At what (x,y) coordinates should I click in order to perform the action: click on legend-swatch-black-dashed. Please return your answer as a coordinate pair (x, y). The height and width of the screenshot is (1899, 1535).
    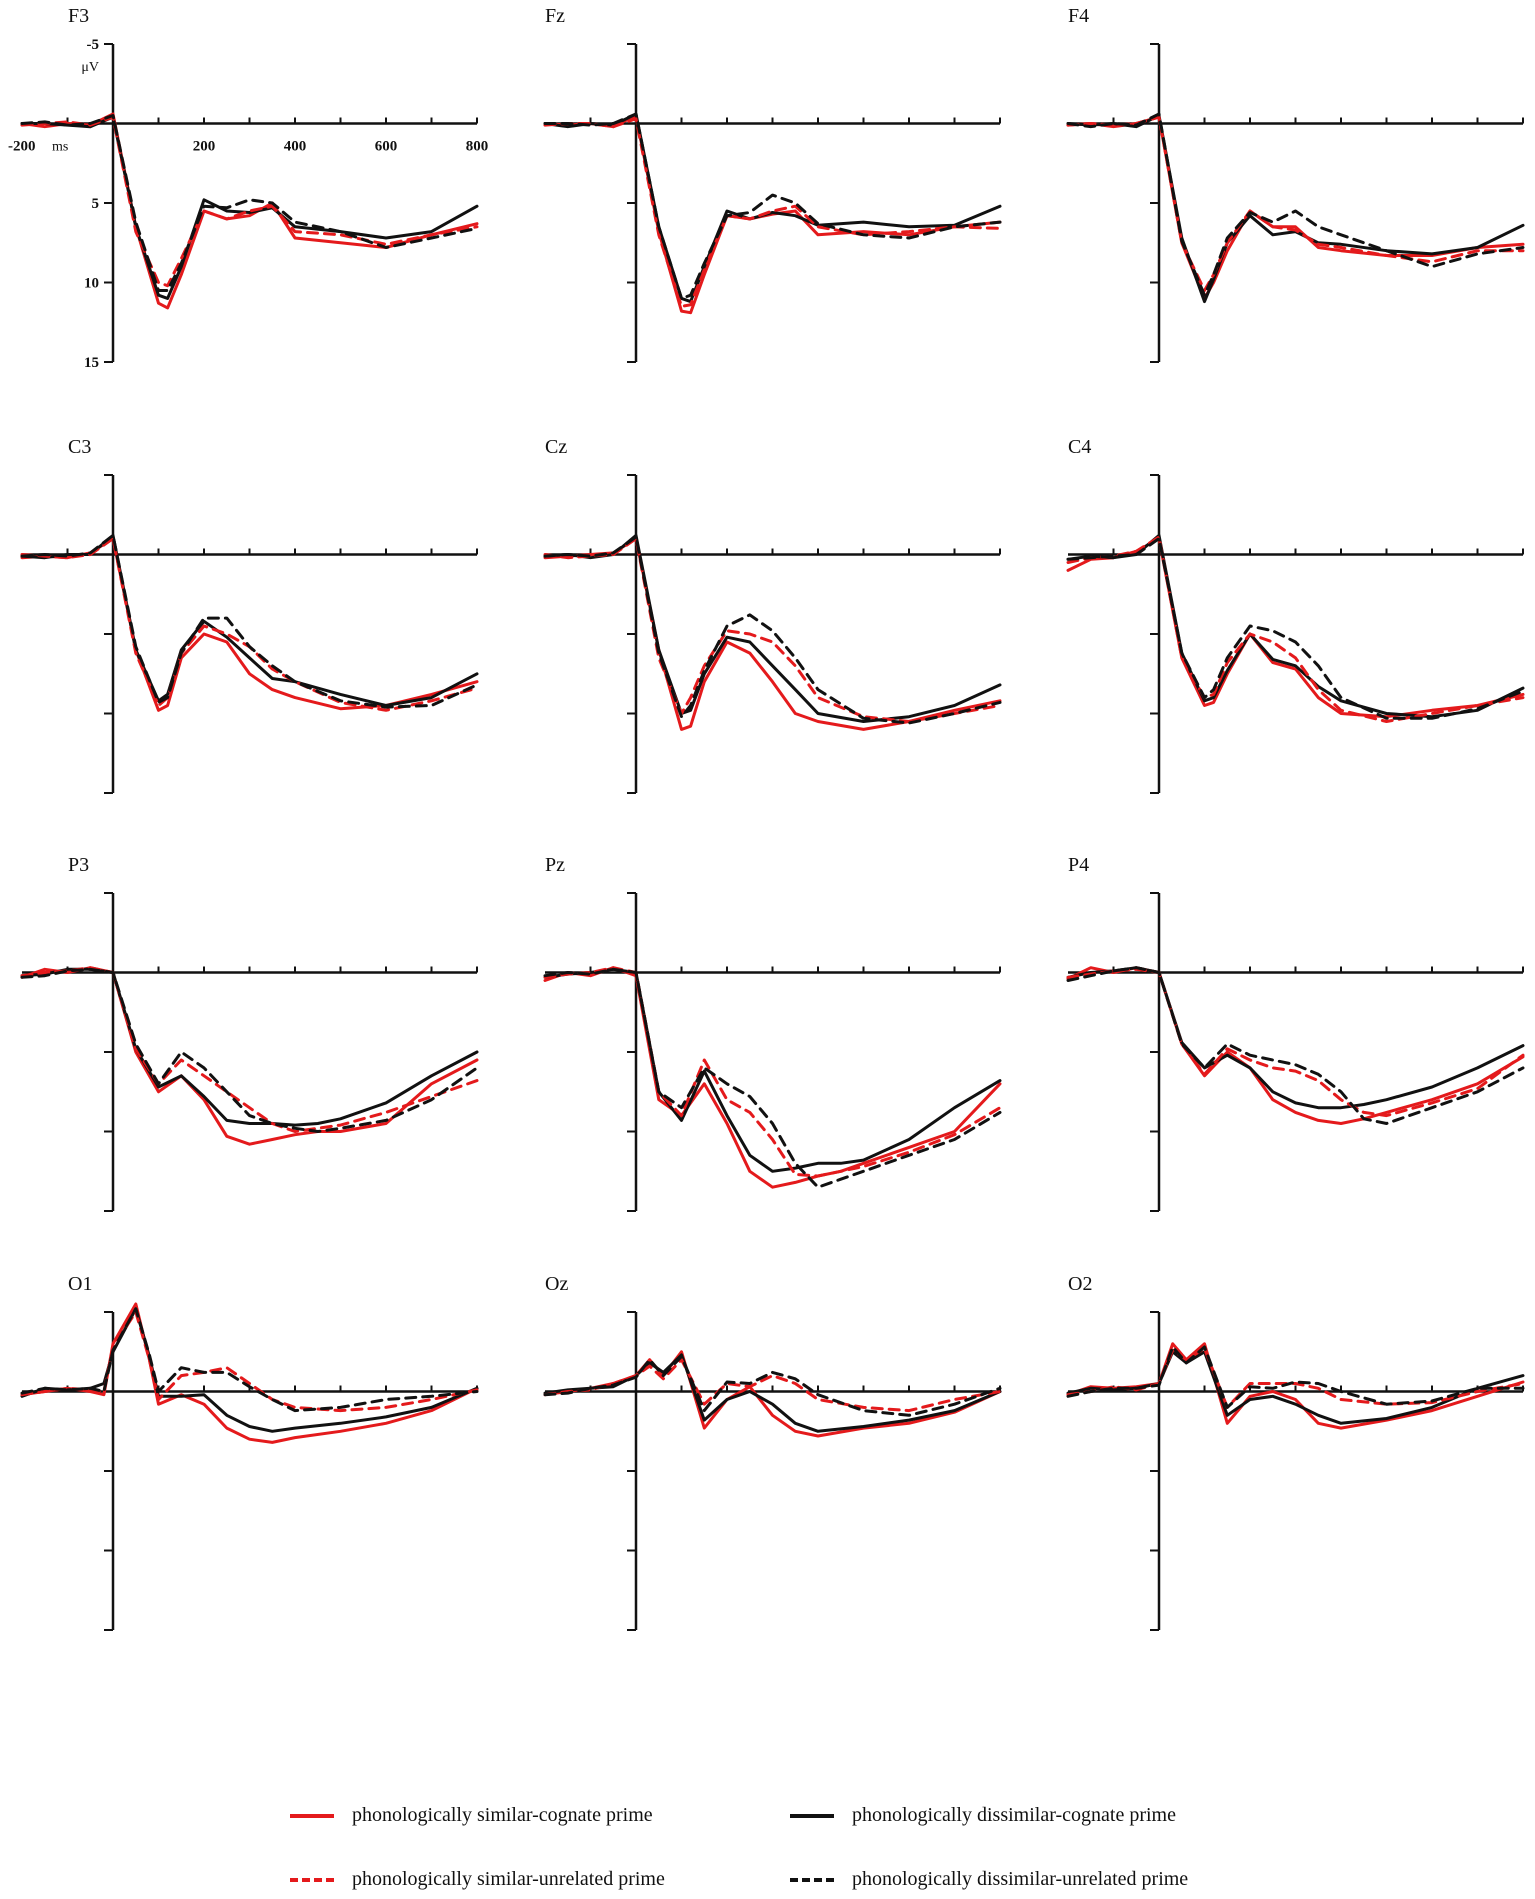
    Looking at the image, I should click on (812, 1879).